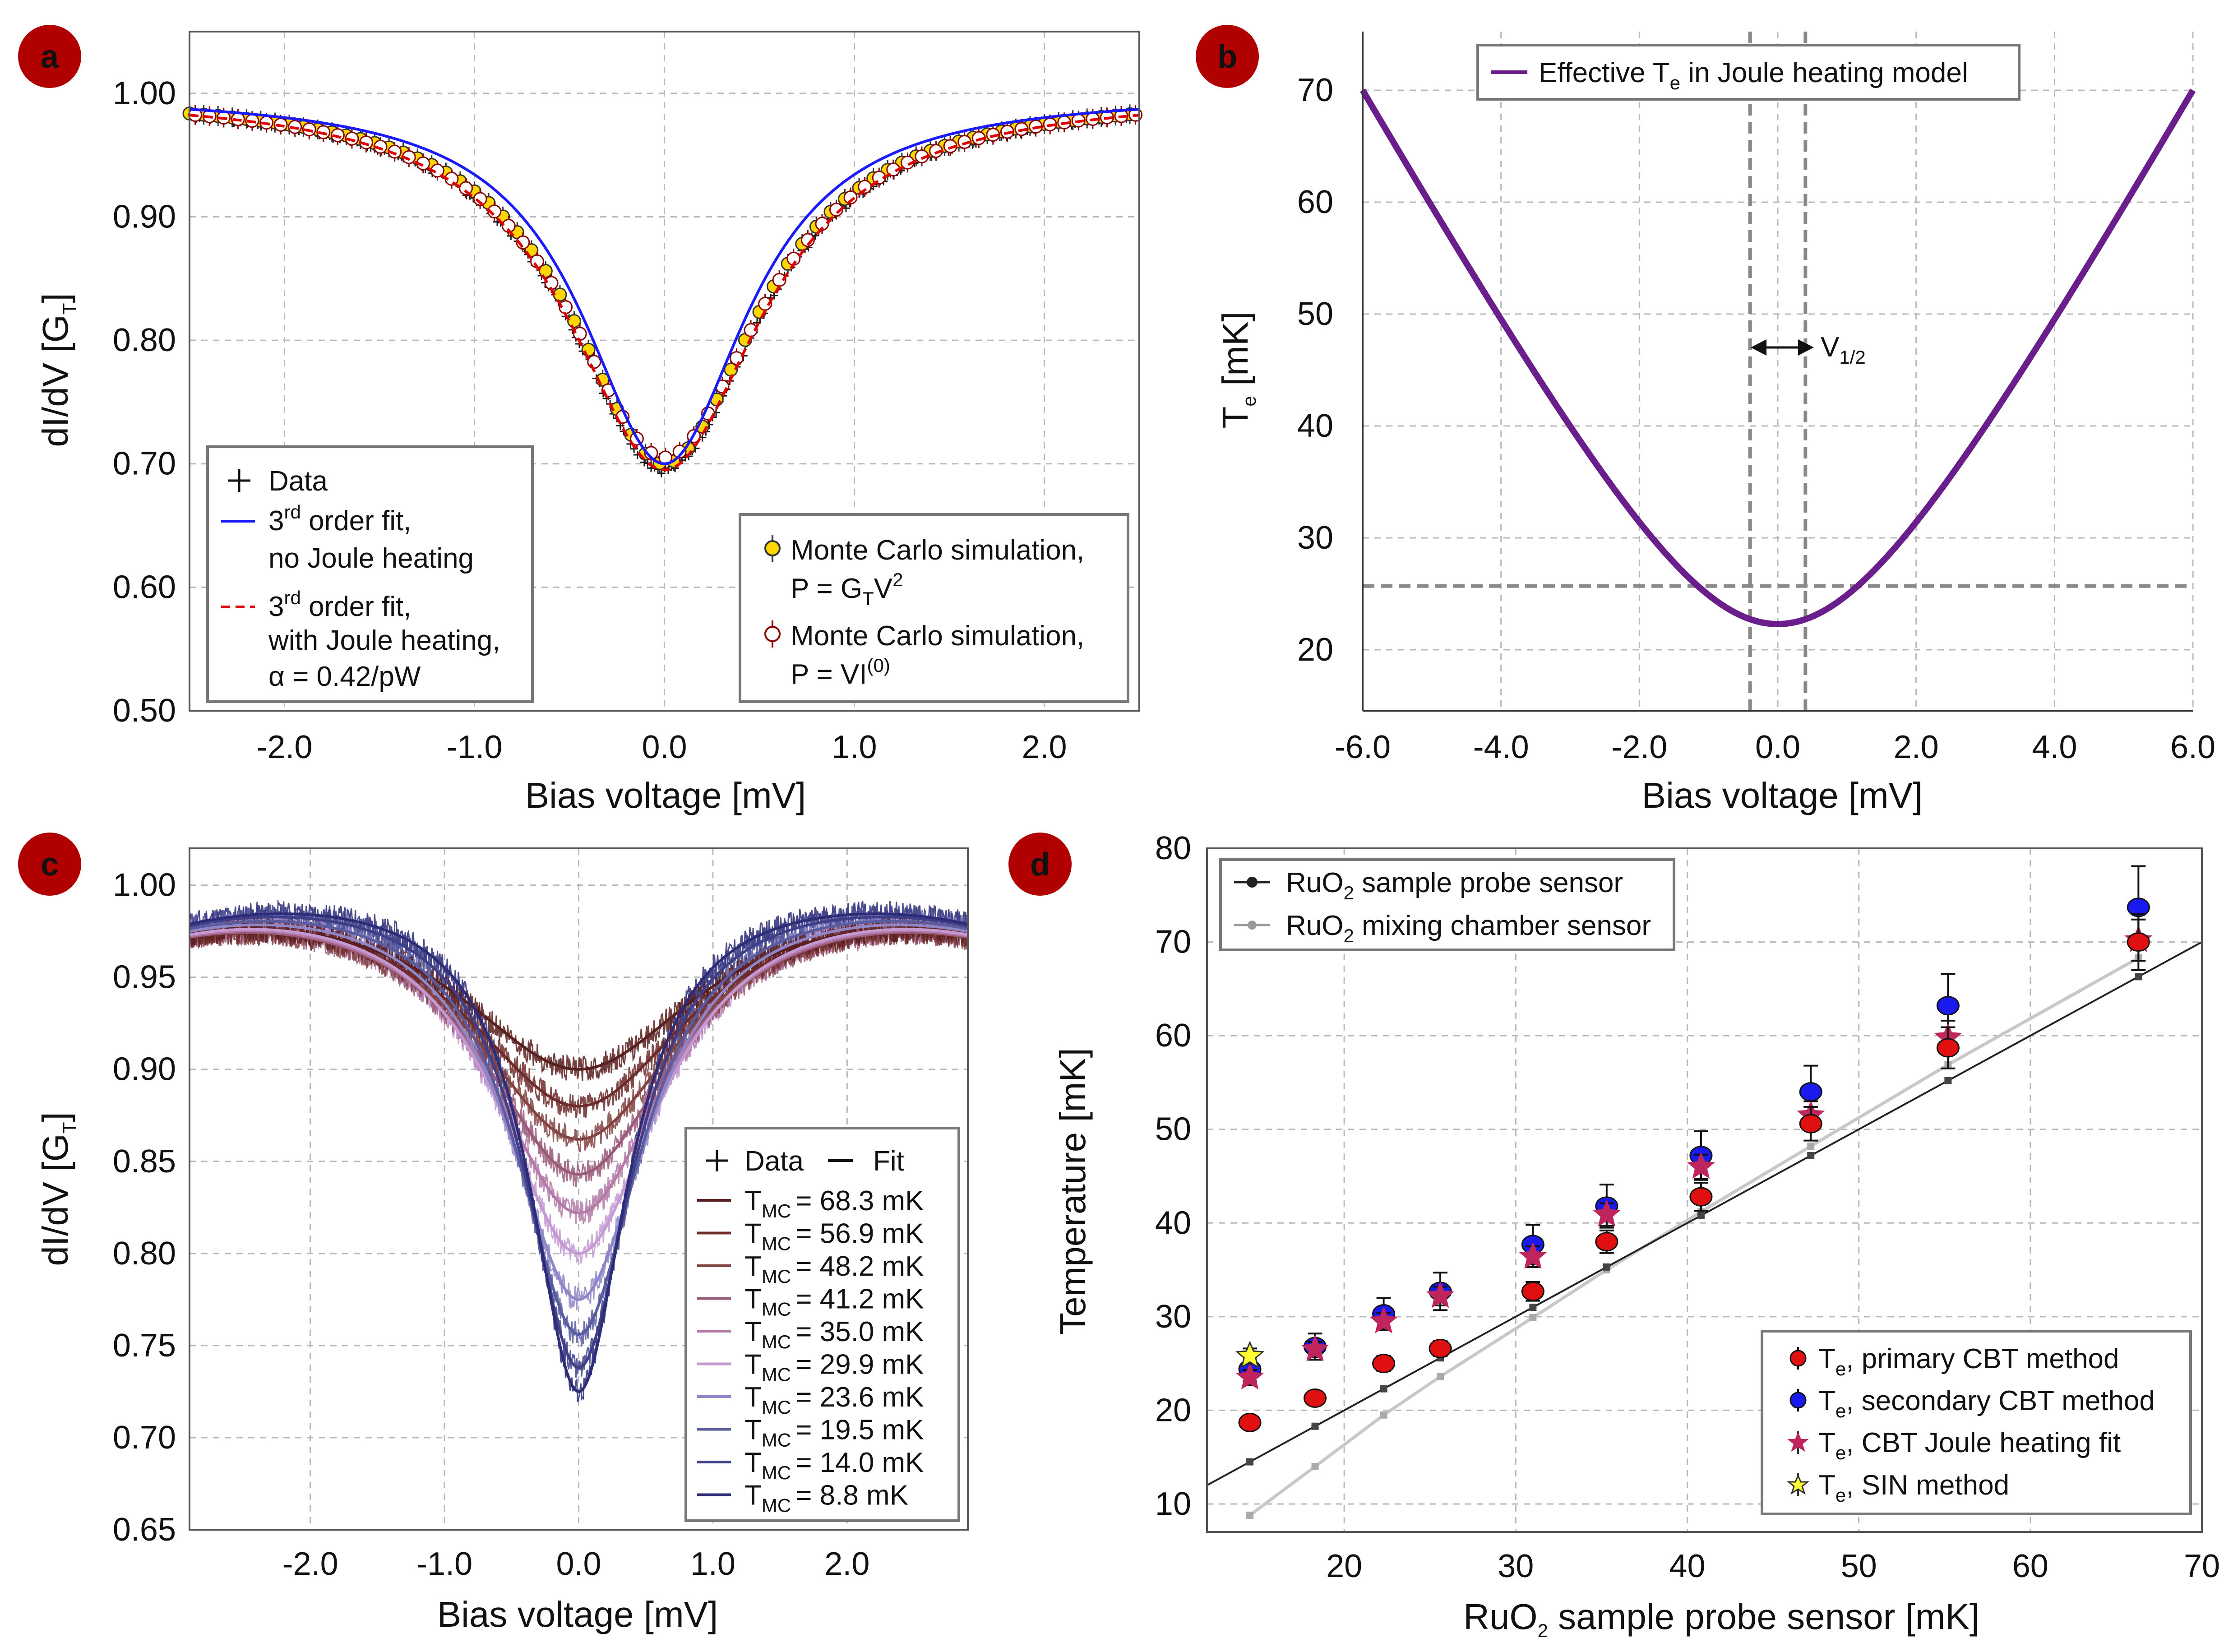  Describe the element at coordinates (1798, 1359) in the screenshot. I see `legend-primary-marker` at that location.